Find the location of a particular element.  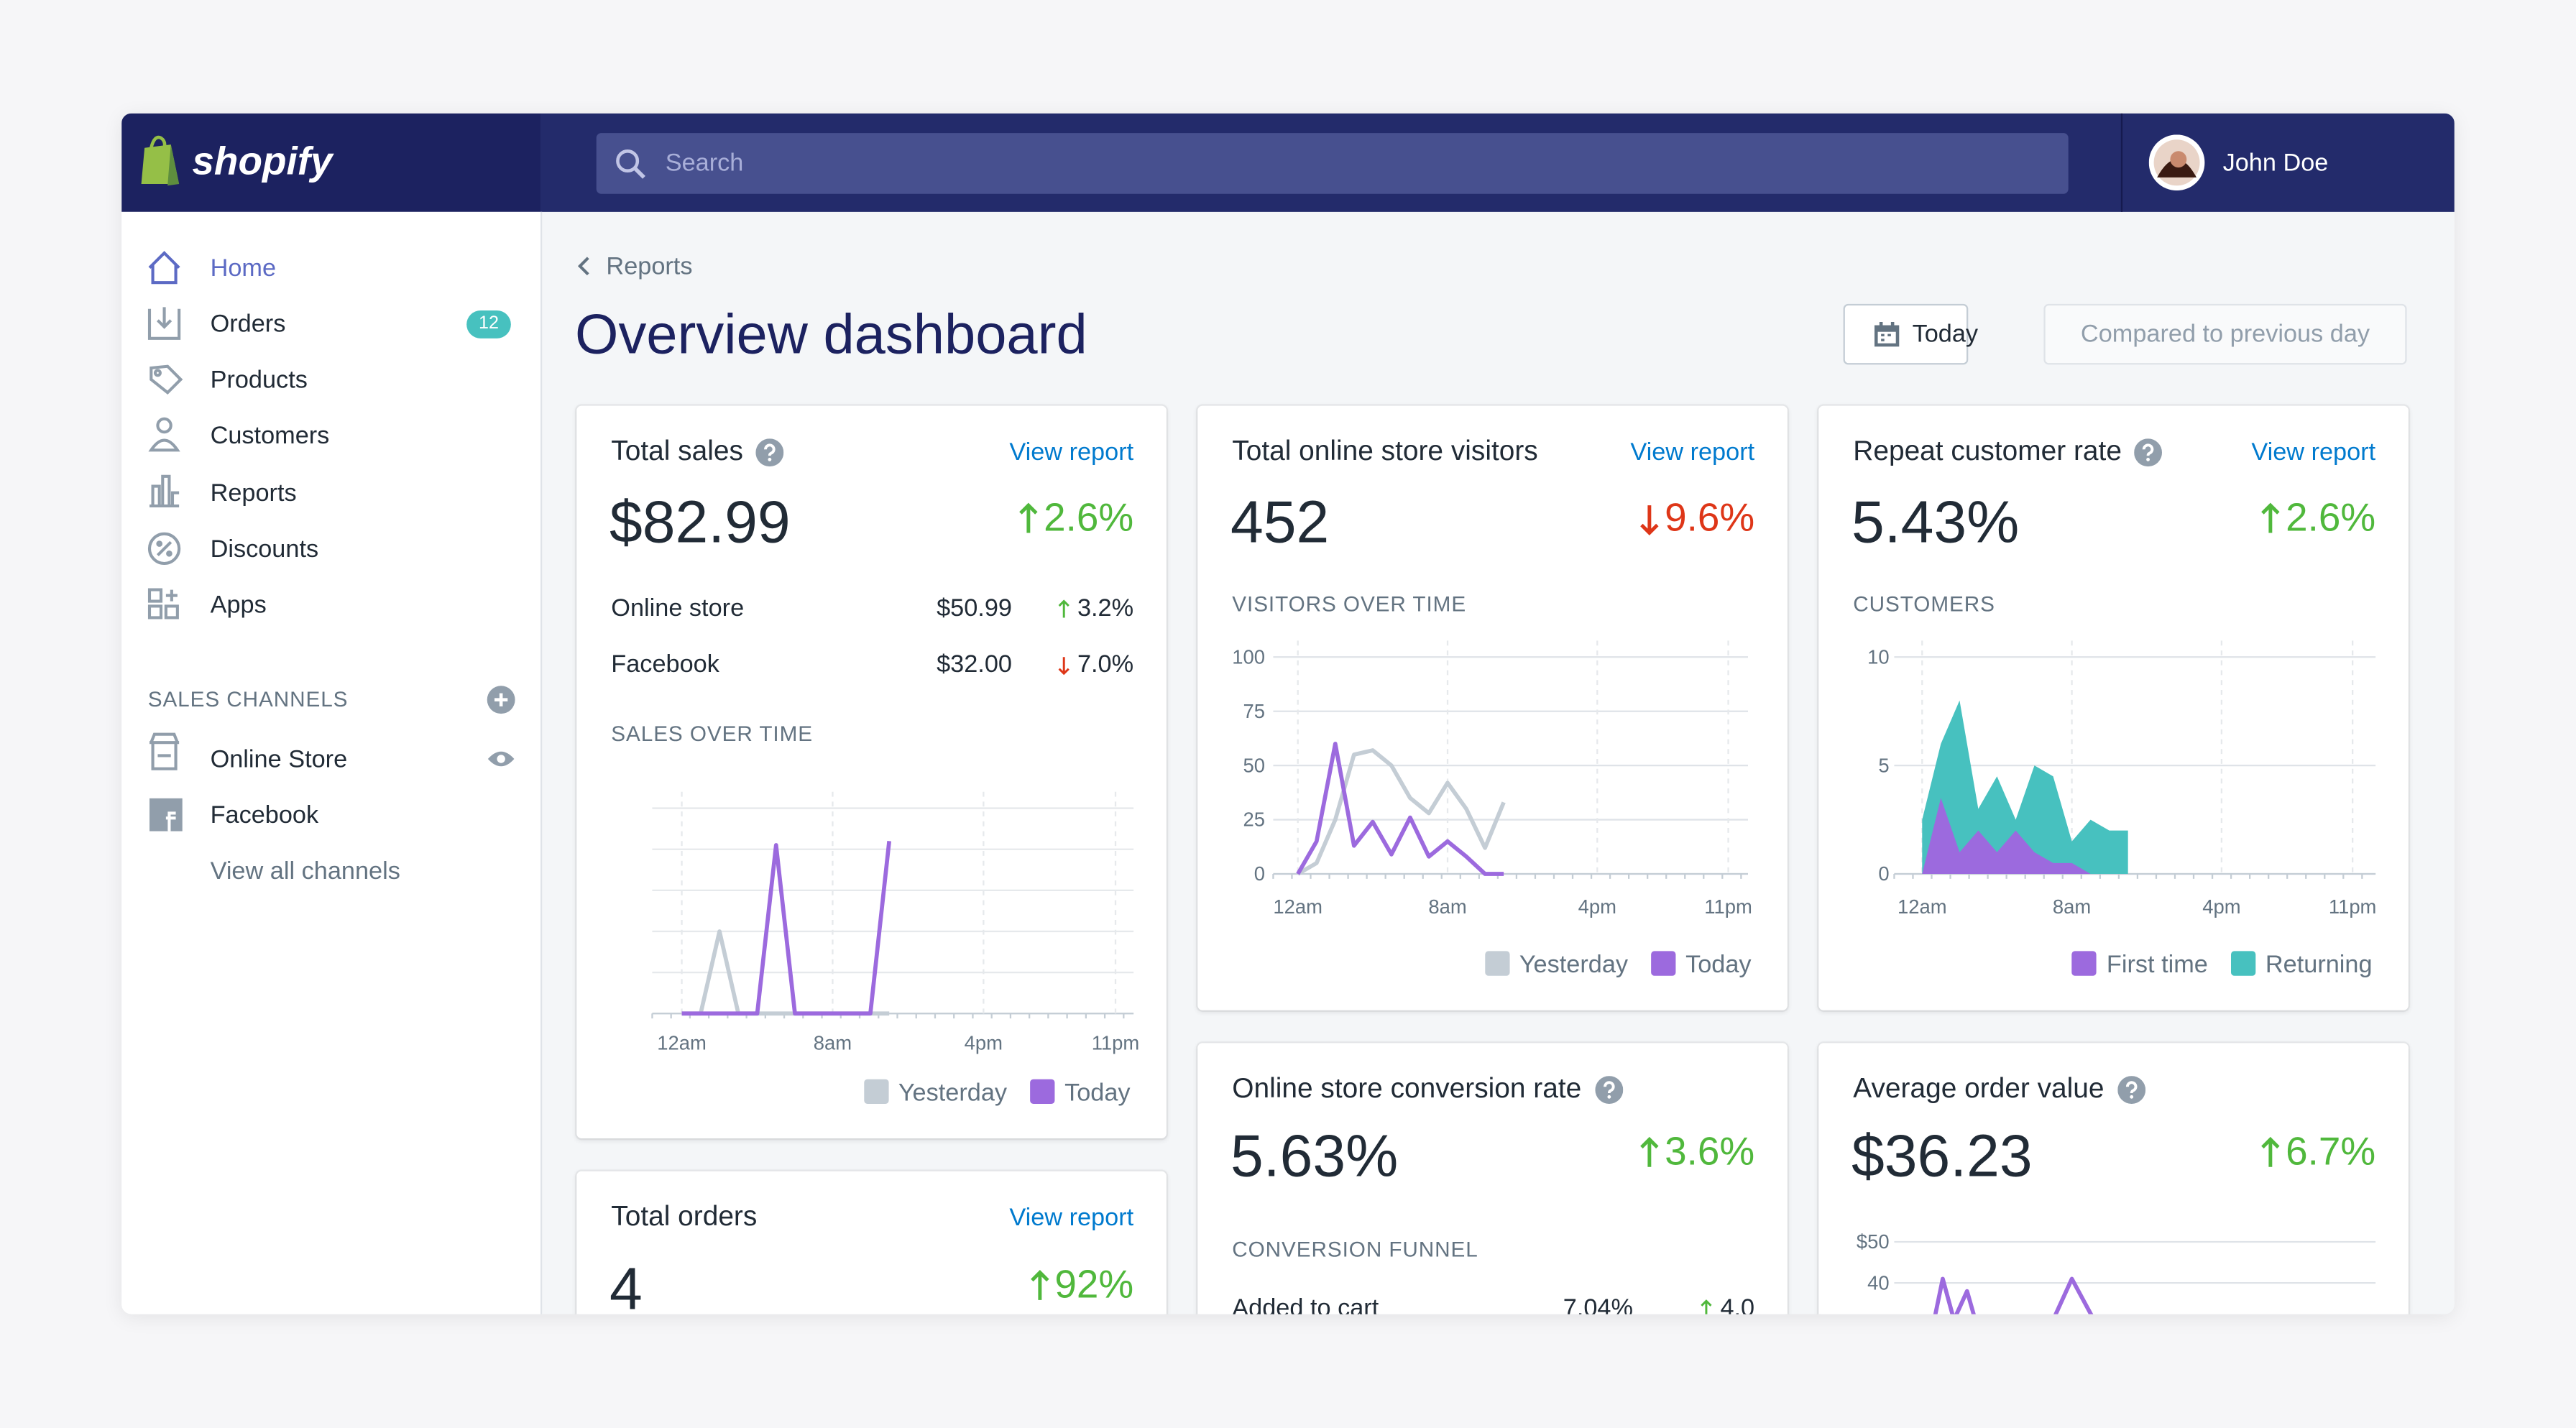

search-placeholder: Search is located at coordinates (704, 163).